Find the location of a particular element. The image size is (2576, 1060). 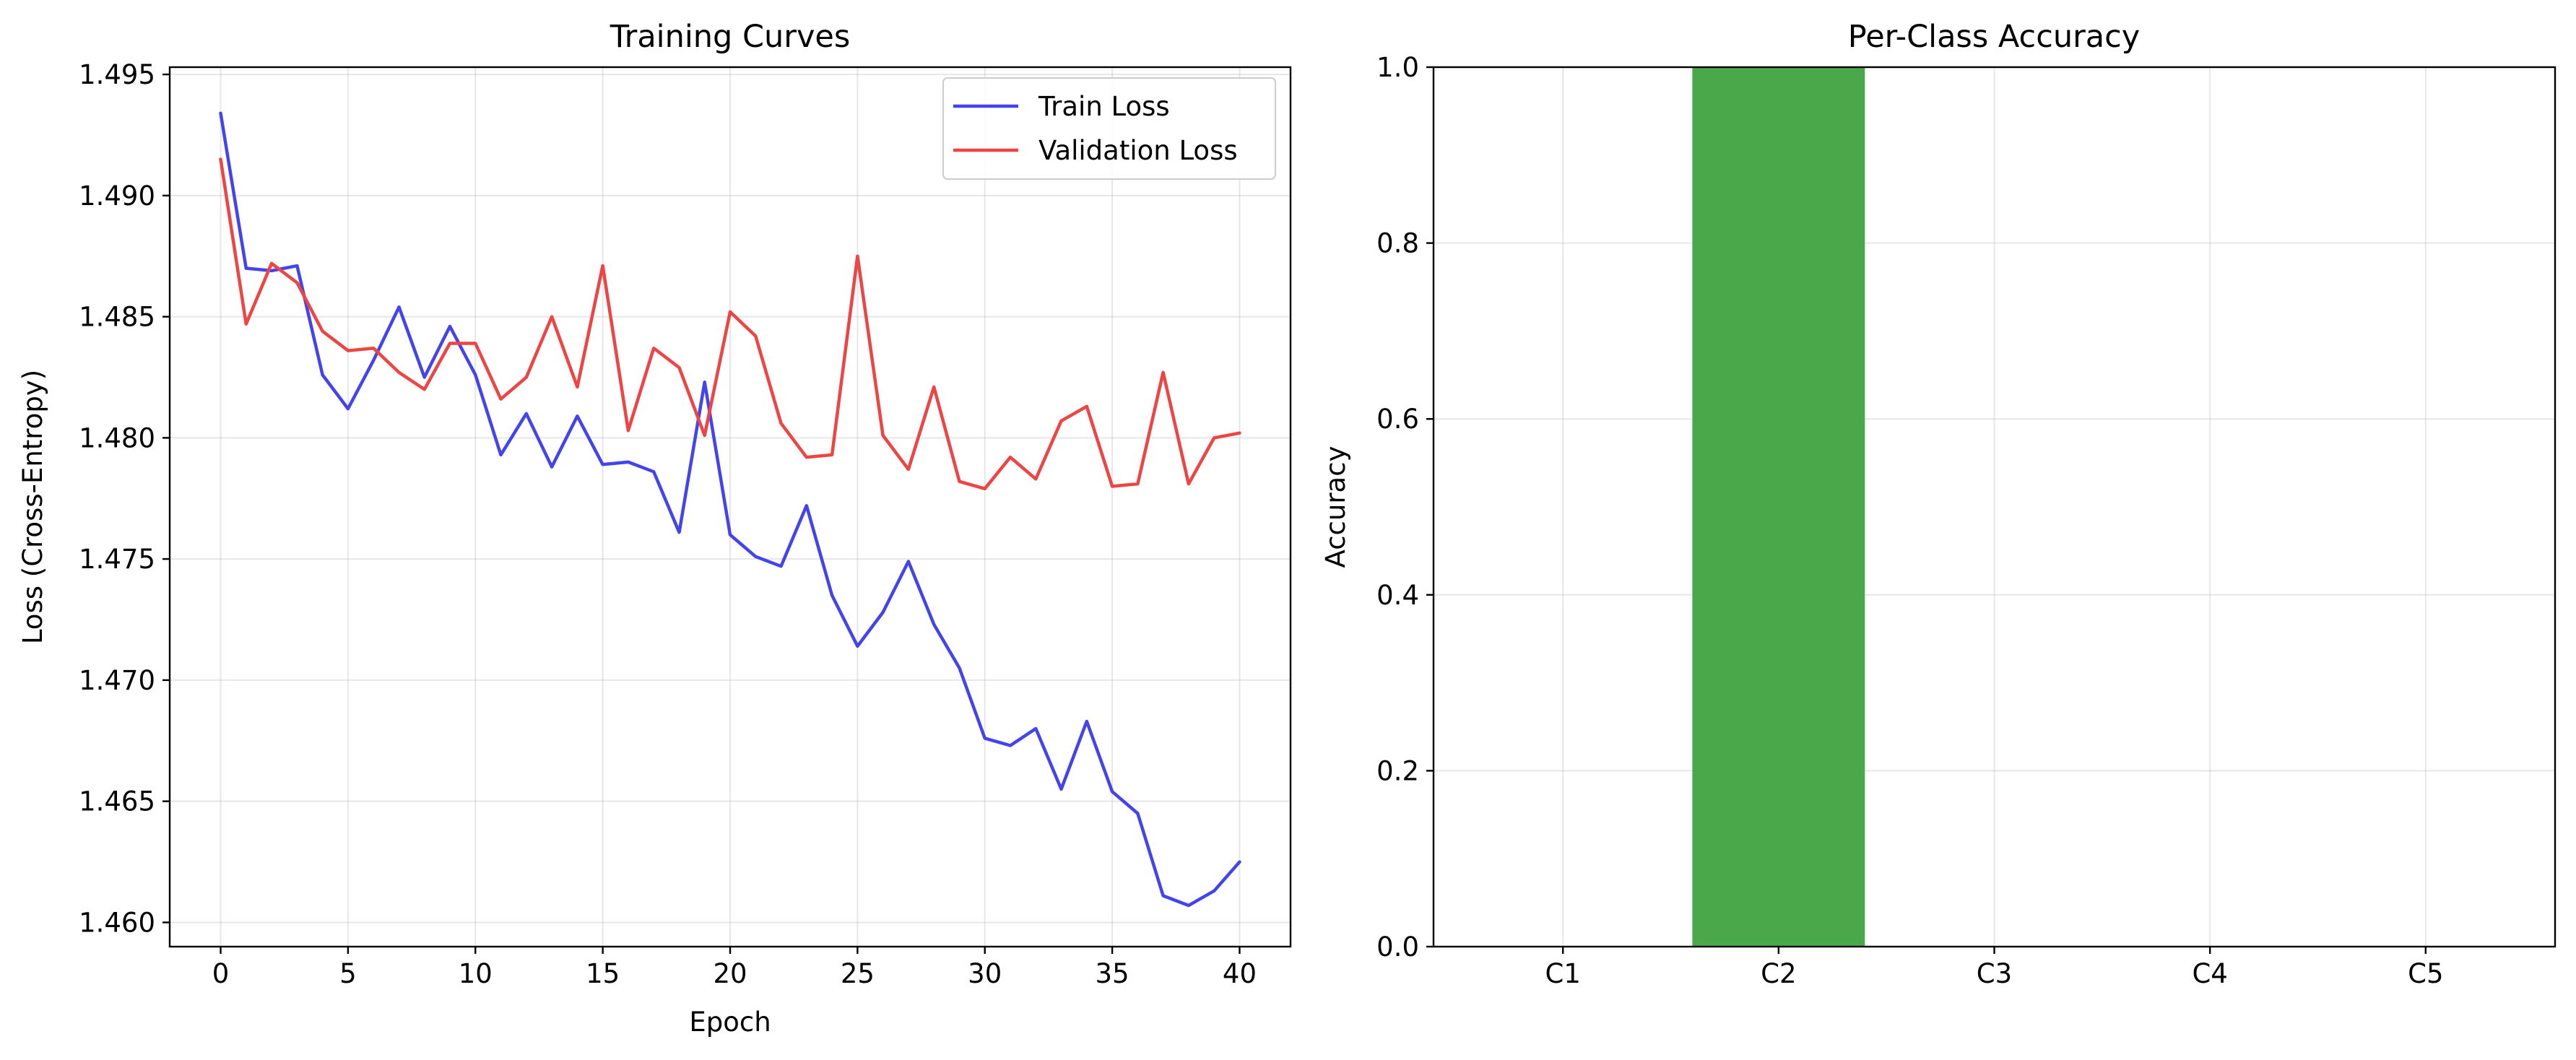

accuracy-bar-c2 is located at coordinates (1778, 507).